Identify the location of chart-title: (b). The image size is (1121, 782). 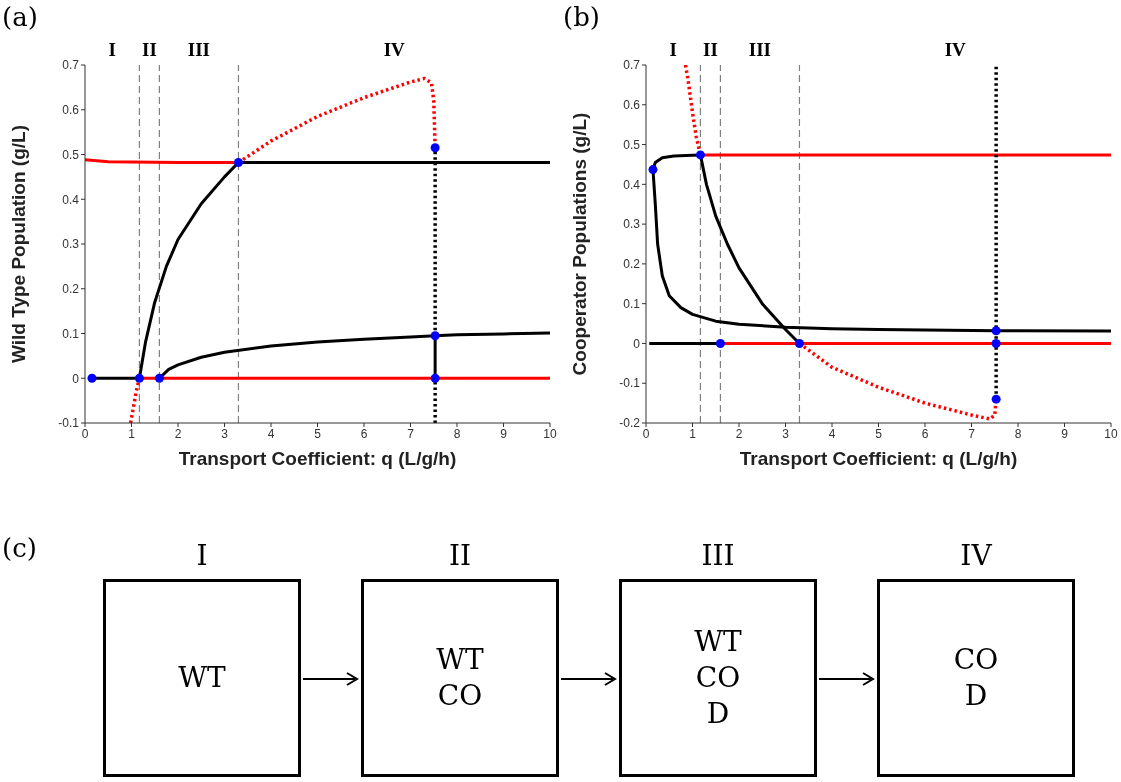
(581, 17).